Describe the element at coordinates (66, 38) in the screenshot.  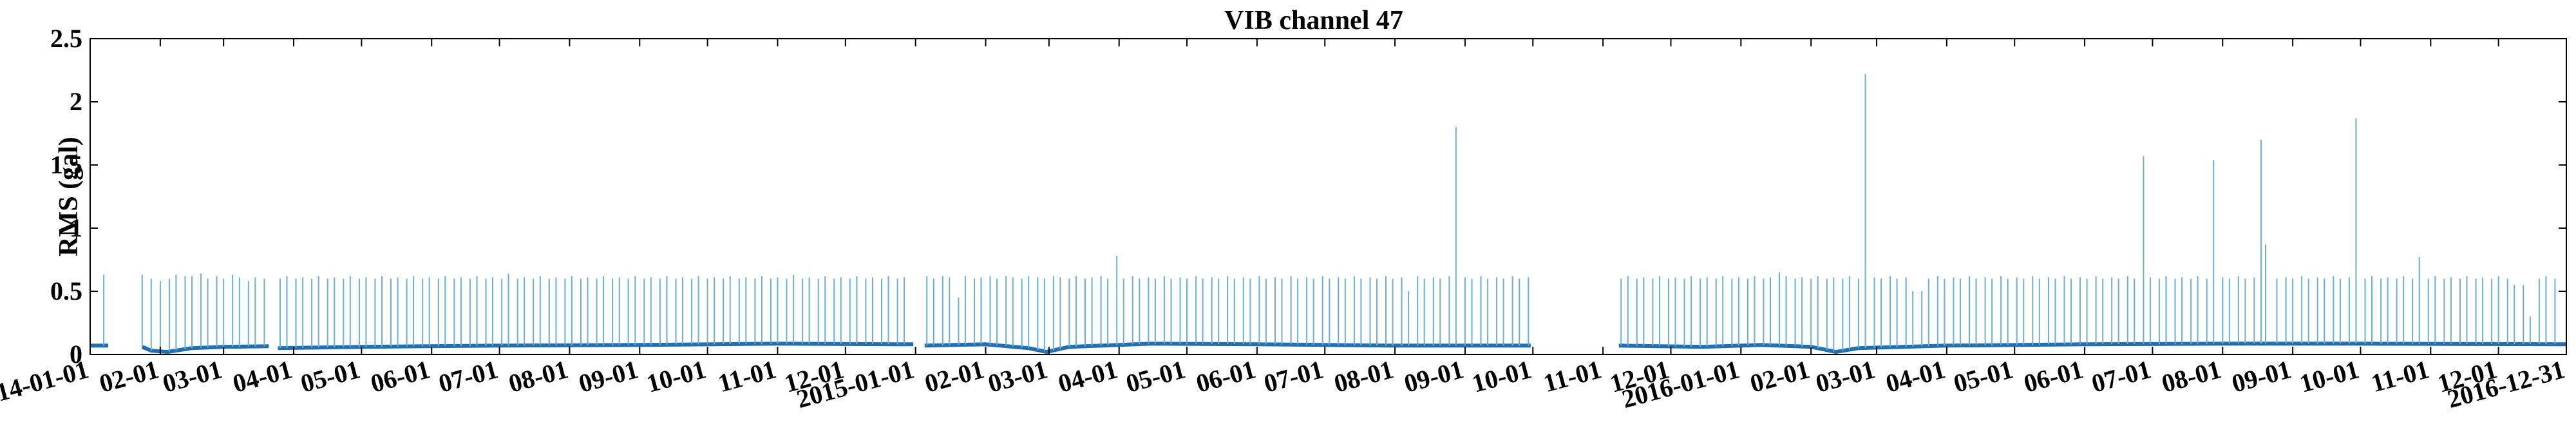
I see `y-tick-label: 2.5` at that location.